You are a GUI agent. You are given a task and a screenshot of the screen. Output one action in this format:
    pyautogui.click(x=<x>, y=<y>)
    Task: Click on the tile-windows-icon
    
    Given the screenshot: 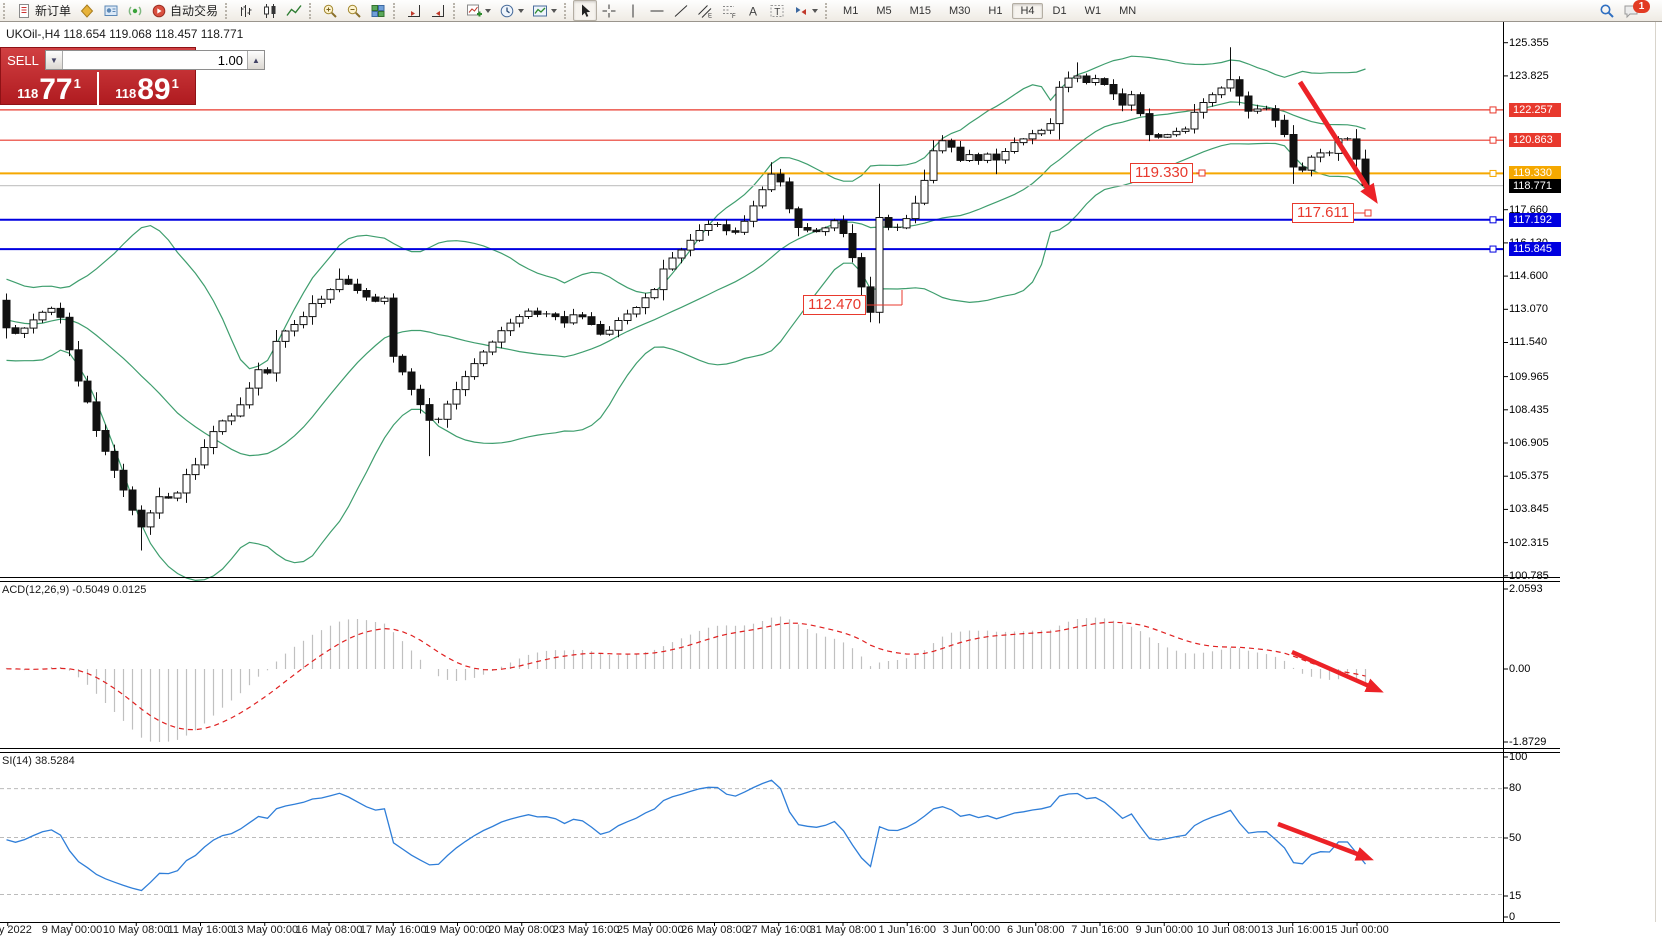 What is the action you would take?
    pyautogui.click(x=378, y=10)
    